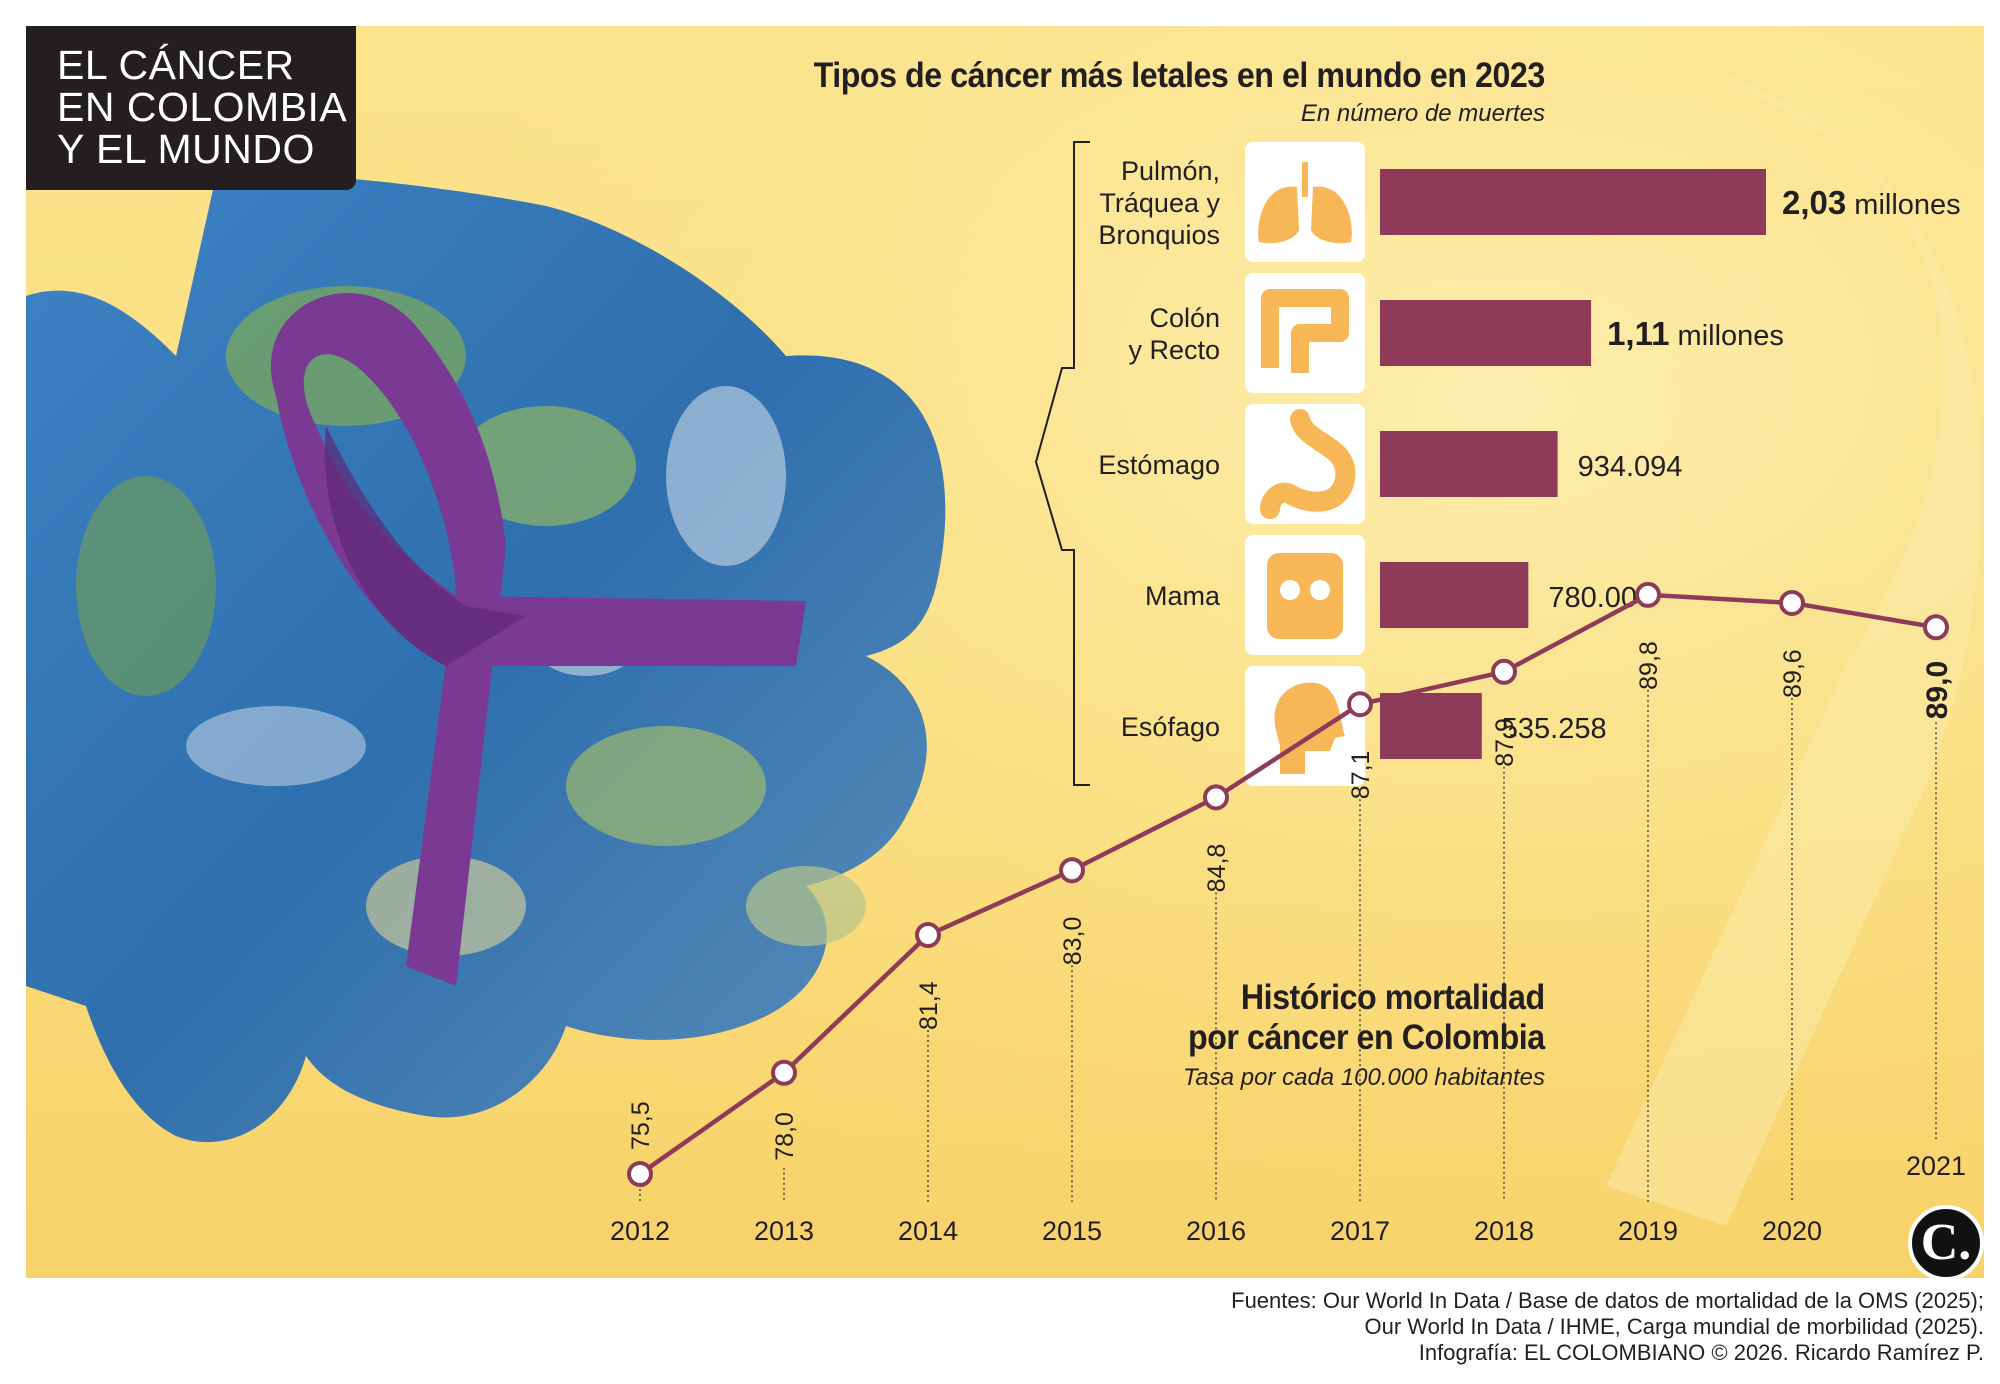  Describe the element at coordinates (1360, 1231) in the screenshot. I see `x-tick-label: 2017` at that location.